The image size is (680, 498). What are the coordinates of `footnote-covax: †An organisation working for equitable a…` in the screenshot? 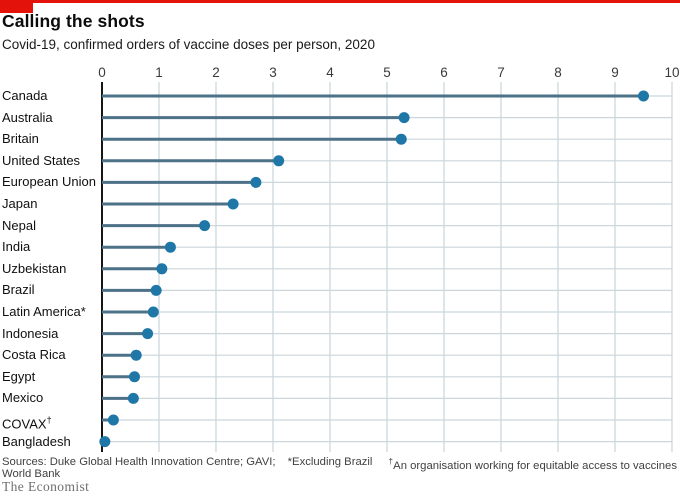 It's located at (532, 464).